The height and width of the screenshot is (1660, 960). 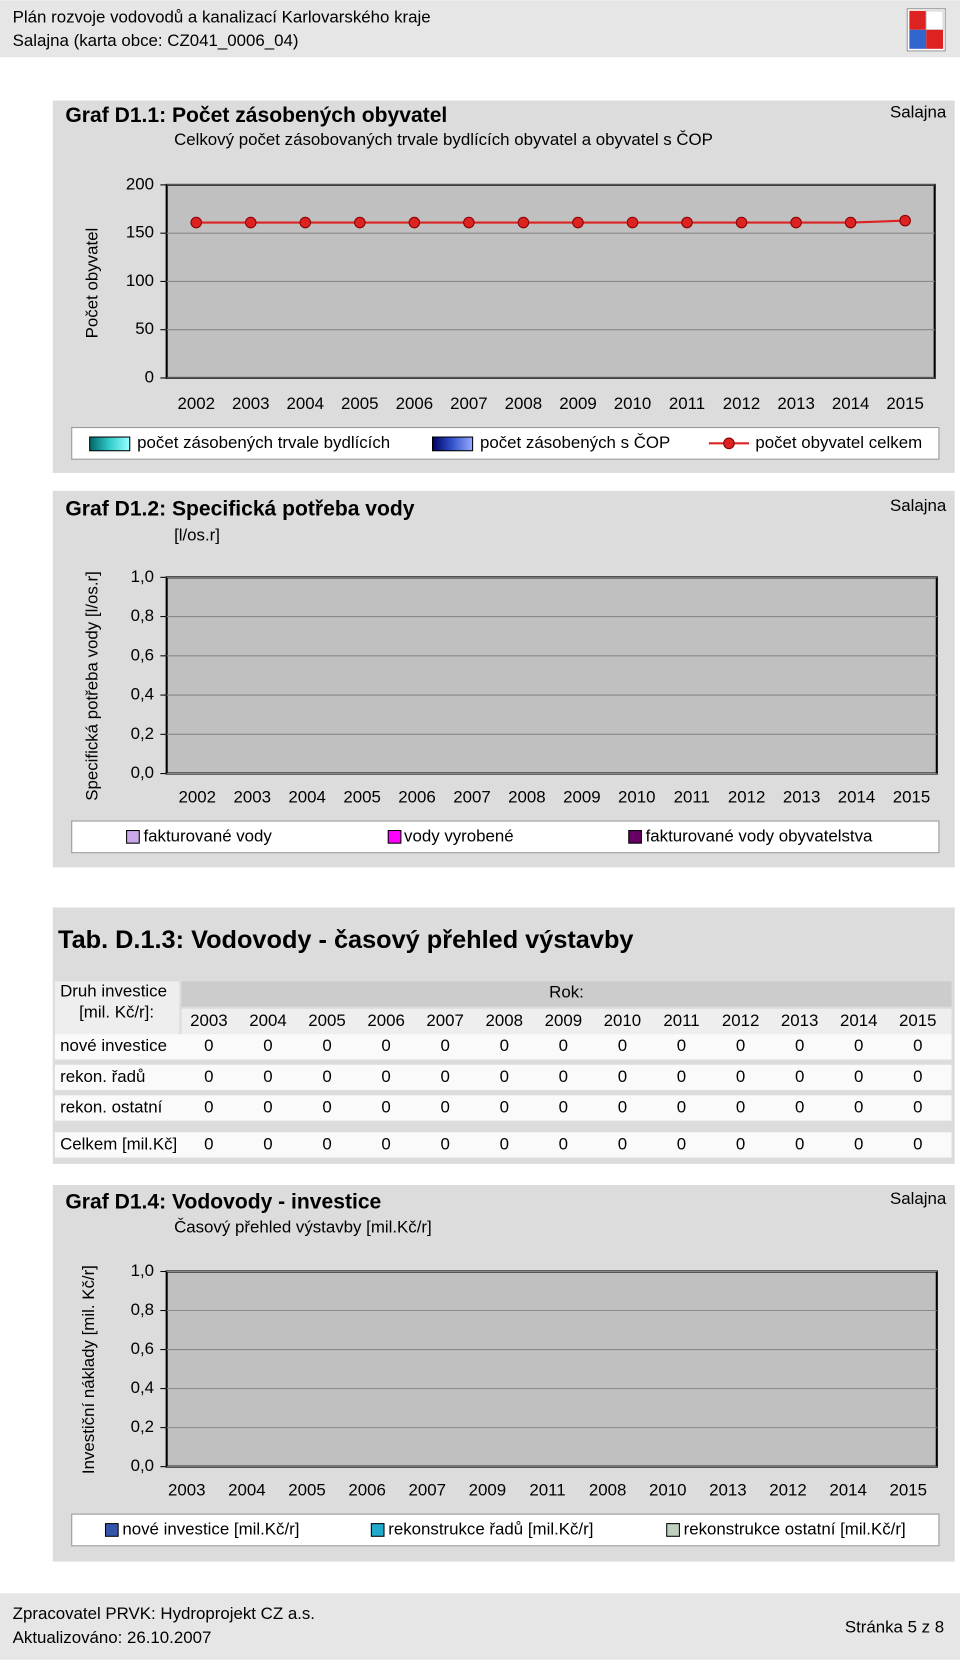 What do you see at coordinates (207, 835) in the screenshot?
I see `legend-label: fakturované vody` at bounding box center [207, 835].